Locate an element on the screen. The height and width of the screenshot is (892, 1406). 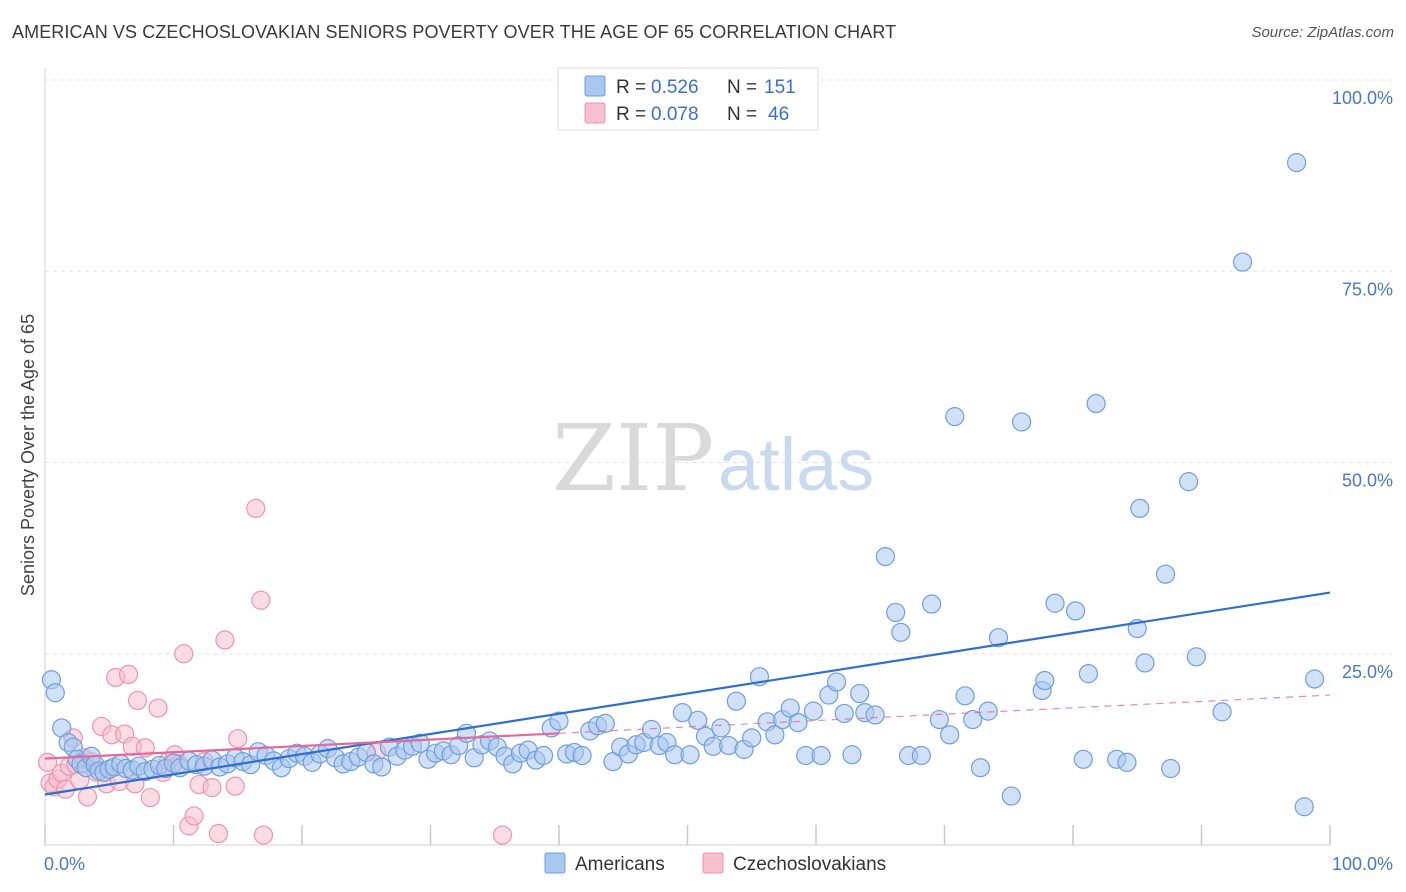
y-tick-label: 100.0% is located at coordinates (1362, 98).